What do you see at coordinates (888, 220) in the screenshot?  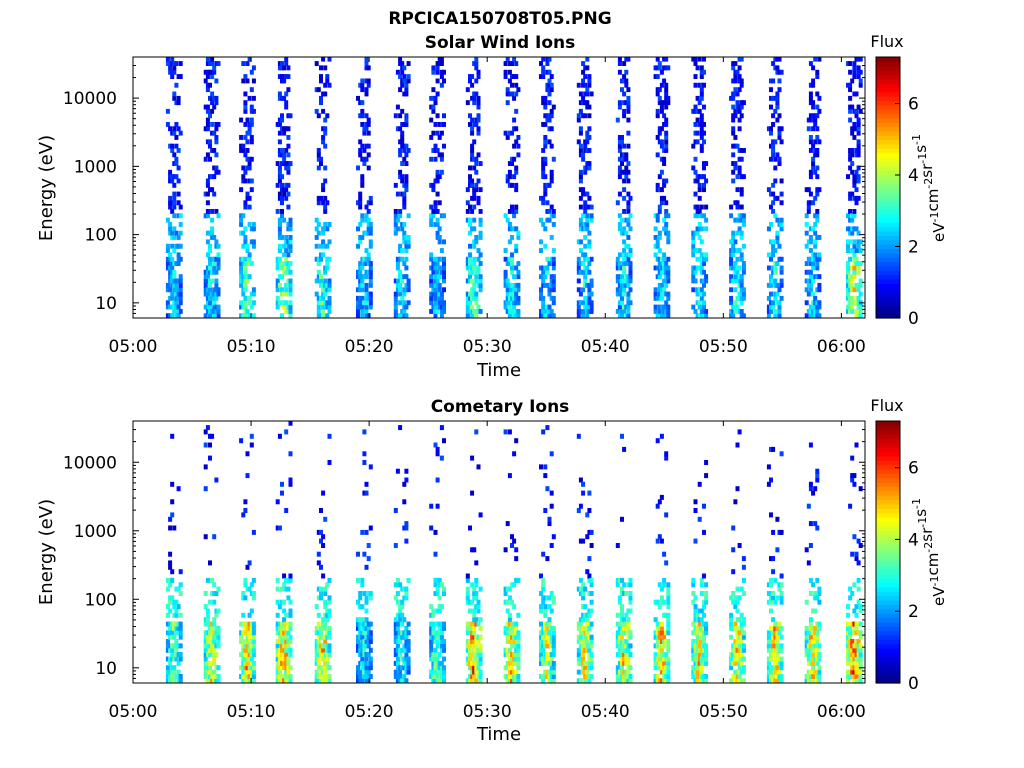 I see `colorbar-swatch` at bounding box center [888, 220].